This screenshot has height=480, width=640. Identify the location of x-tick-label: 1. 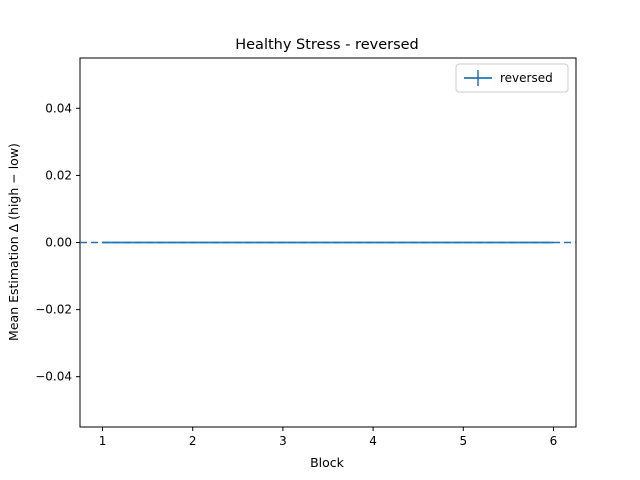
(103, 441).